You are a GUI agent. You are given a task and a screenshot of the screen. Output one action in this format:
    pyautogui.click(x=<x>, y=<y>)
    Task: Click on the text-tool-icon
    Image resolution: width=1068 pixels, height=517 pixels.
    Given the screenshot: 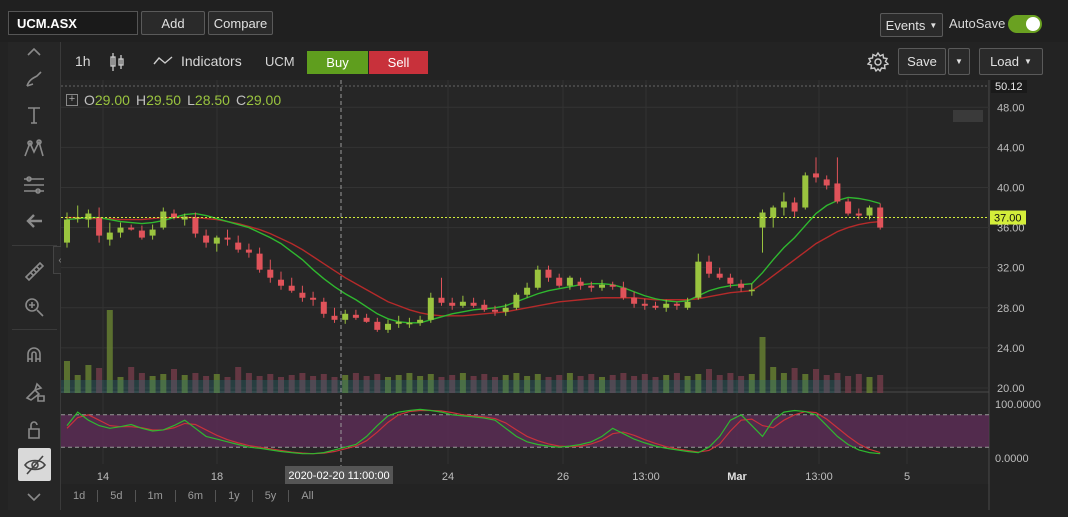 What is the action you would take?
    pyautogui.click(x=34, y=115)
    